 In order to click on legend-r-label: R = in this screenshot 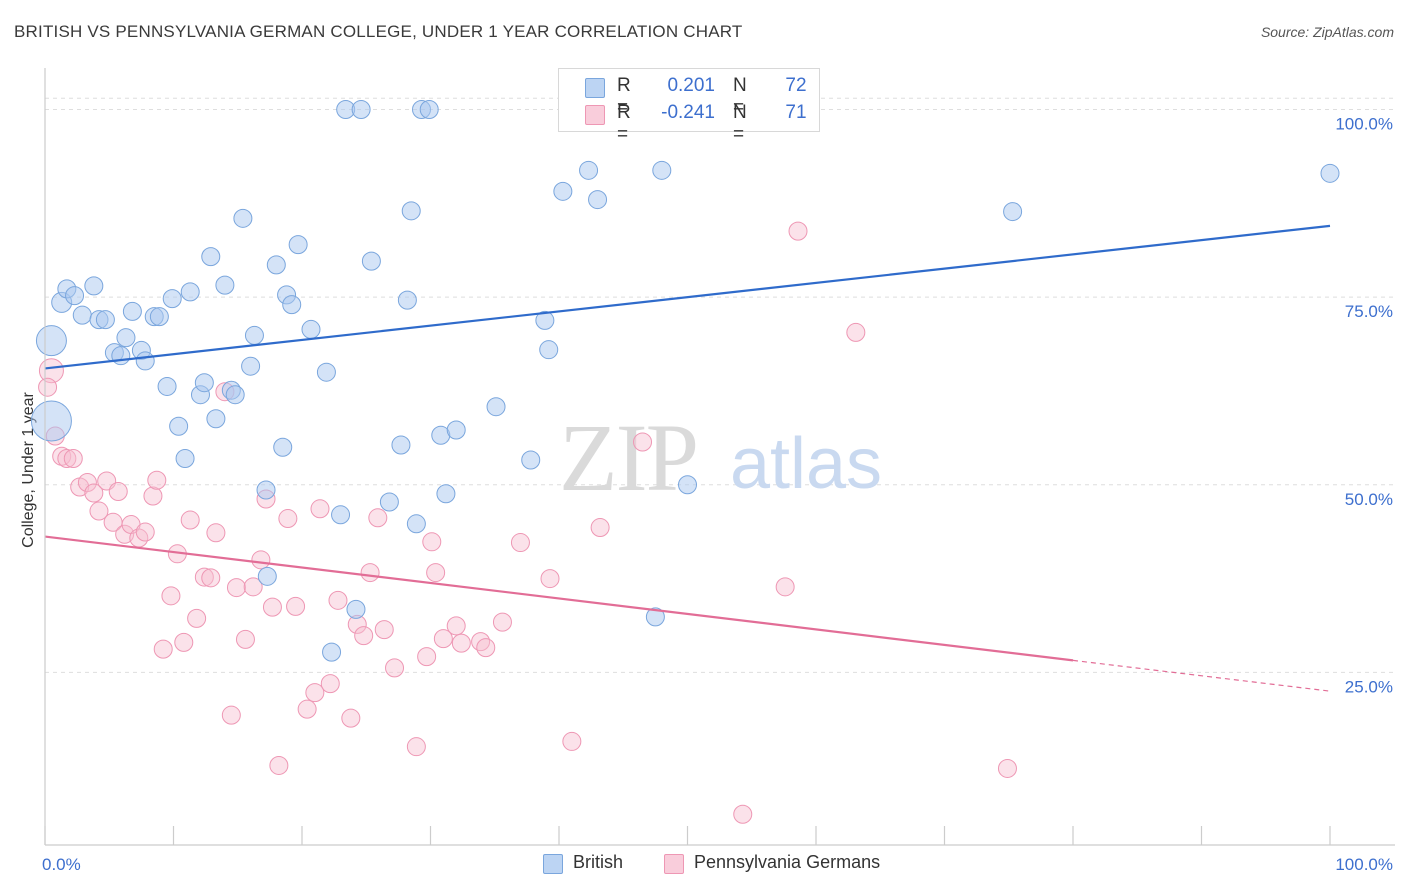, I will do `click(624, 123)`.